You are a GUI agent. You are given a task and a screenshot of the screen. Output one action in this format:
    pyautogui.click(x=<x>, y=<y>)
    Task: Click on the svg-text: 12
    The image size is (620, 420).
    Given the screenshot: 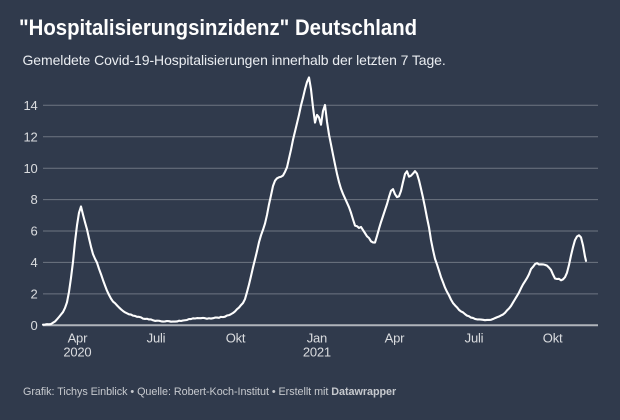 What is the action you would take?
    pyautogui.click(x=30, y=136)
    